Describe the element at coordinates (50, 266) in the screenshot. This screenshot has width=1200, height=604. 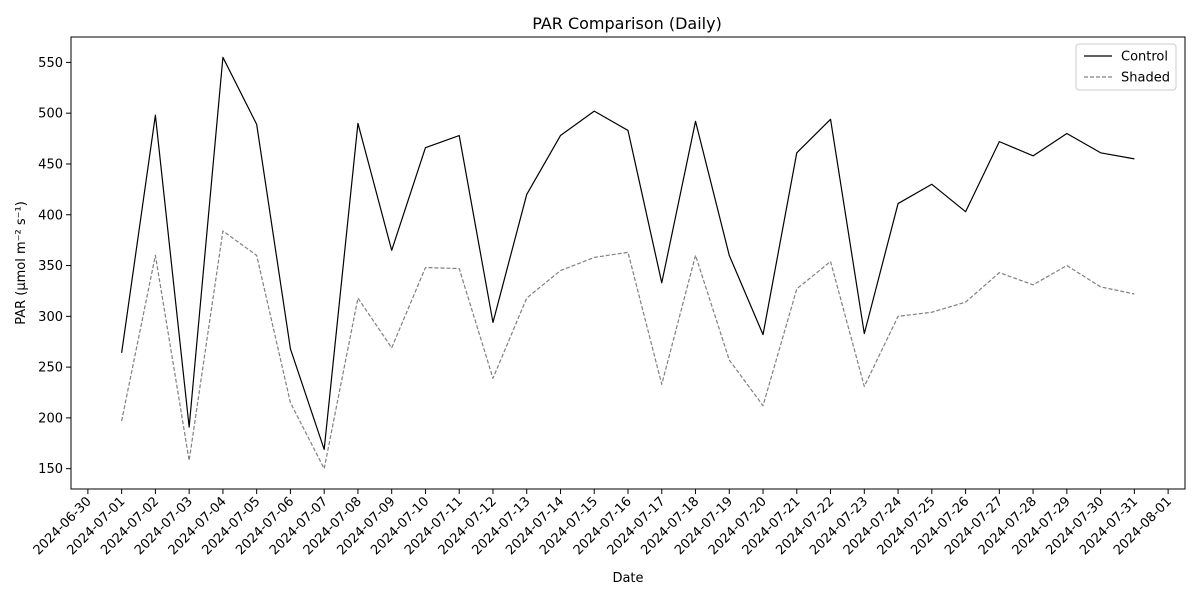
I see `y-tick-label: 350` at that location.